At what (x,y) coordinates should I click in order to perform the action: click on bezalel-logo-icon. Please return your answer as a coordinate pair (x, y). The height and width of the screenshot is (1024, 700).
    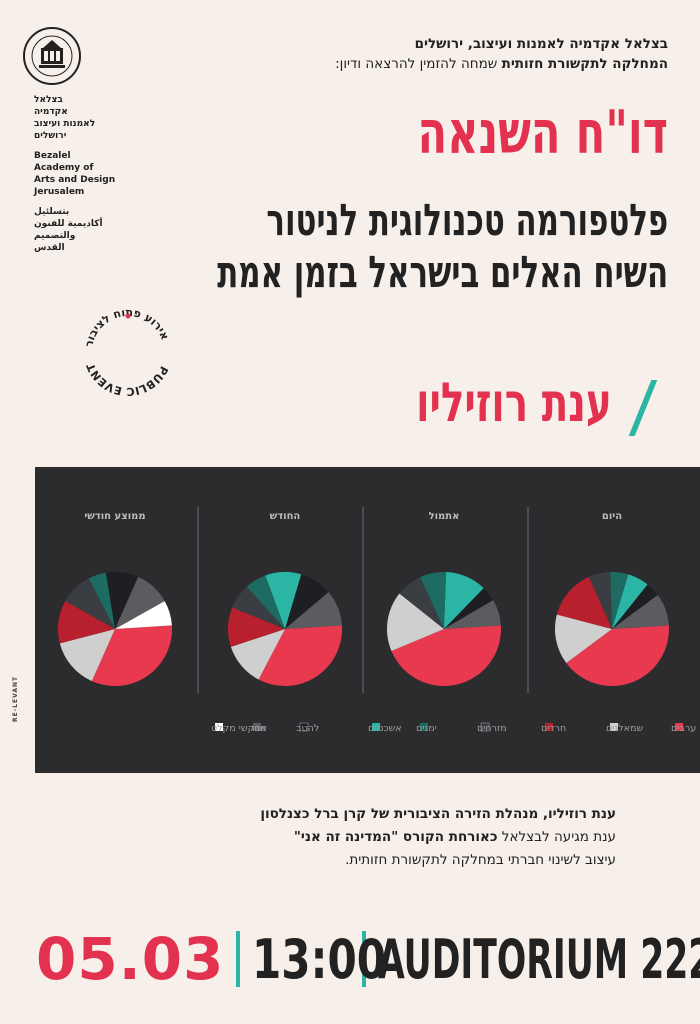
    Looking at the image, I should click on (52, 56).